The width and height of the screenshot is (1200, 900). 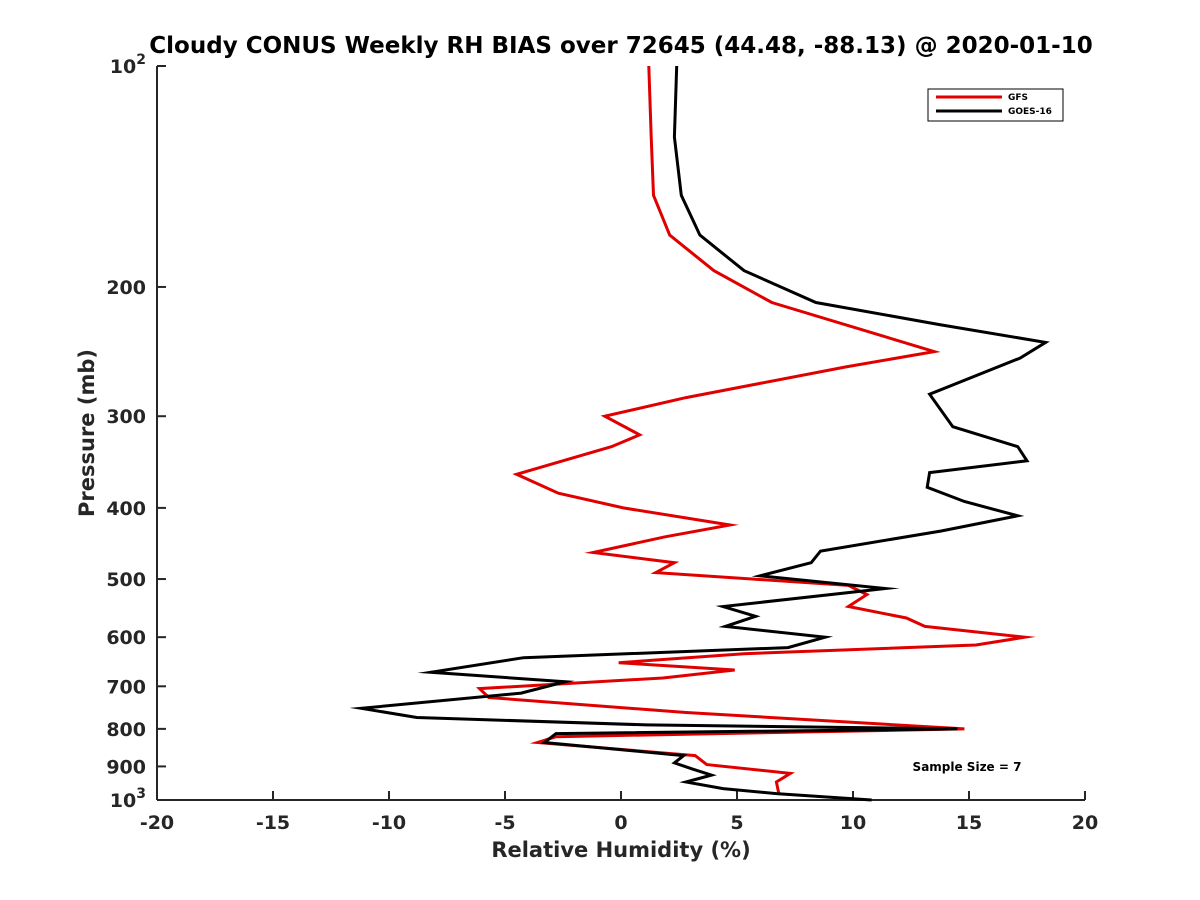 What do you see at coordinates (1018, 98) in the screenshot?
I see `legend-label: GFS` at bounding box center [1018, 98].